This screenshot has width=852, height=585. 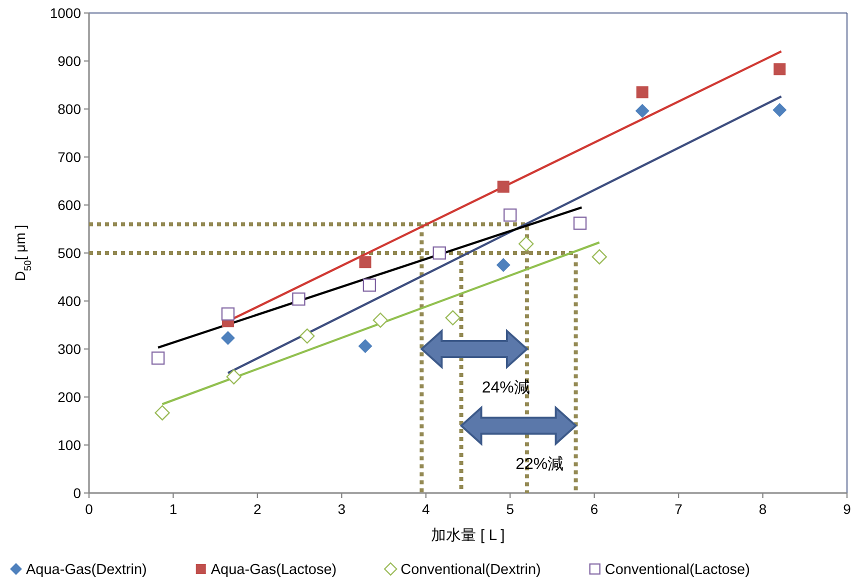 I want to click on legend-label: Conventional(Lactose), so click(x=677, y=570).